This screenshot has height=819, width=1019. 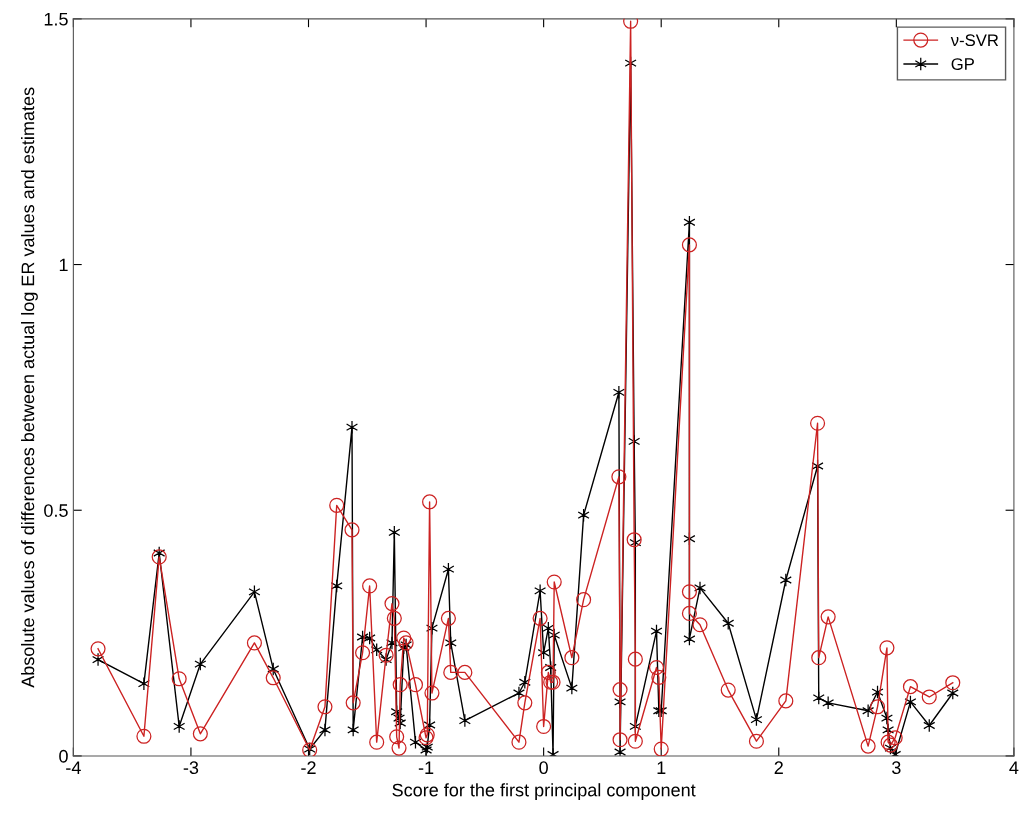 What do you see at coordinates (426, 767) in the screenshot?
I see `x-tick-label: -1` at bounding box center [426, 767].